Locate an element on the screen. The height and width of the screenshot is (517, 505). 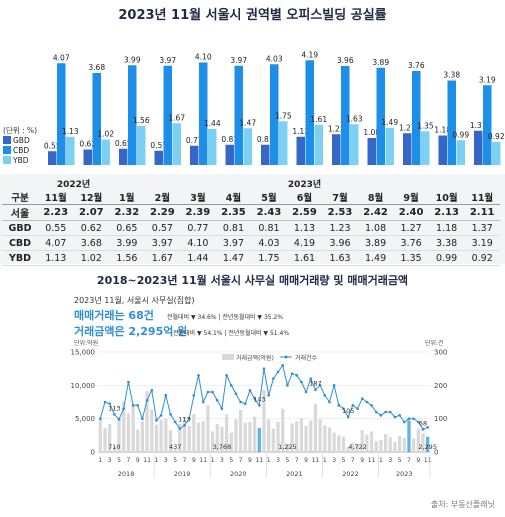
table-cell: 0.57 is located at coordinates (162, 228).